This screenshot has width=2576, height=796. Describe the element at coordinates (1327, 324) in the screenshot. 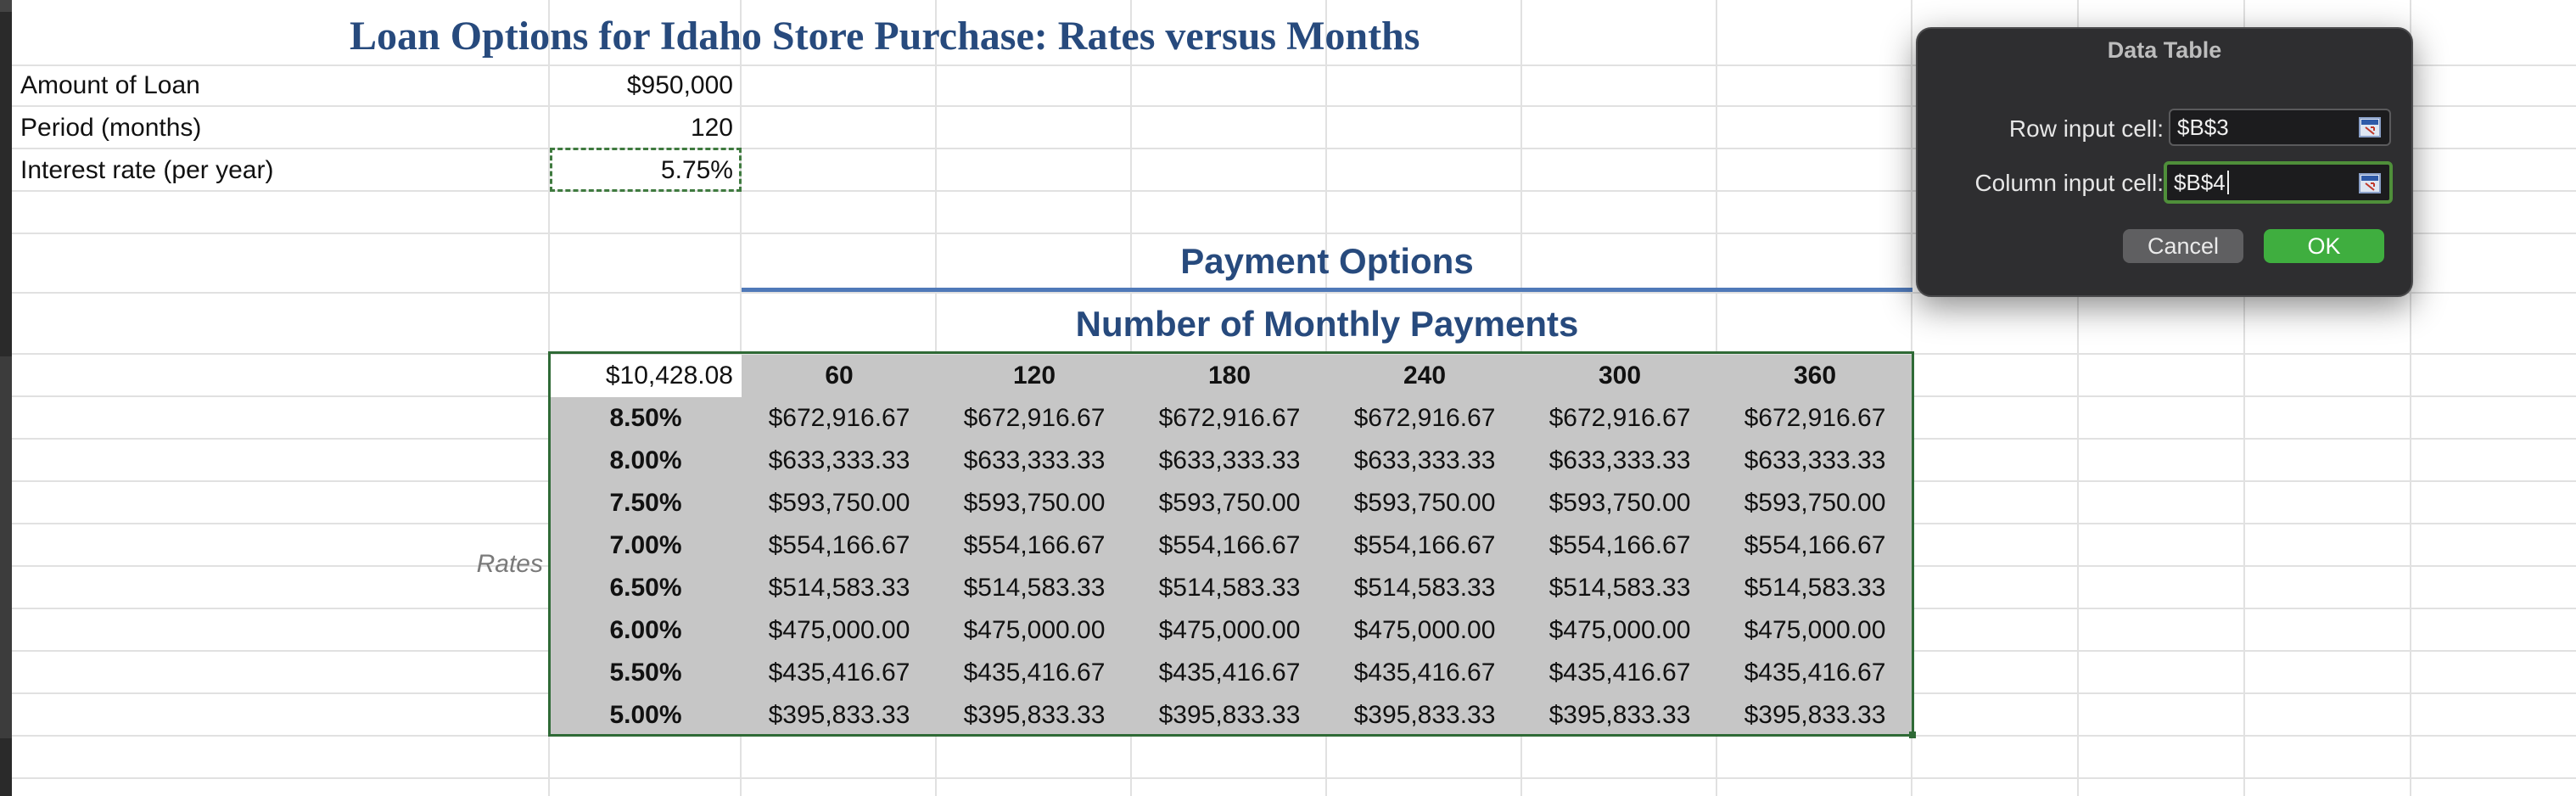

I see `monthly-payments-heading: Number of Monthly Payments` at that location.